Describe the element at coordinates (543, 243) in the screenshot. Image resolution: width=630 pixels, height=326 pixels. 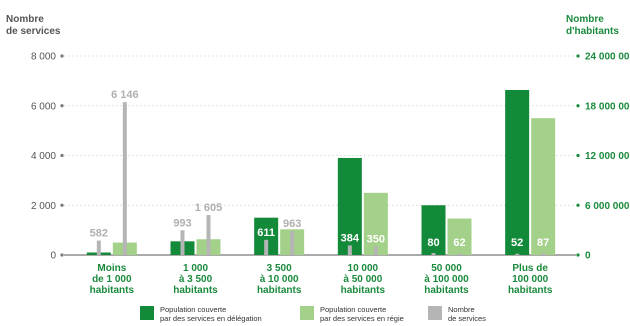
I see `data-label-services: 87` at that location.